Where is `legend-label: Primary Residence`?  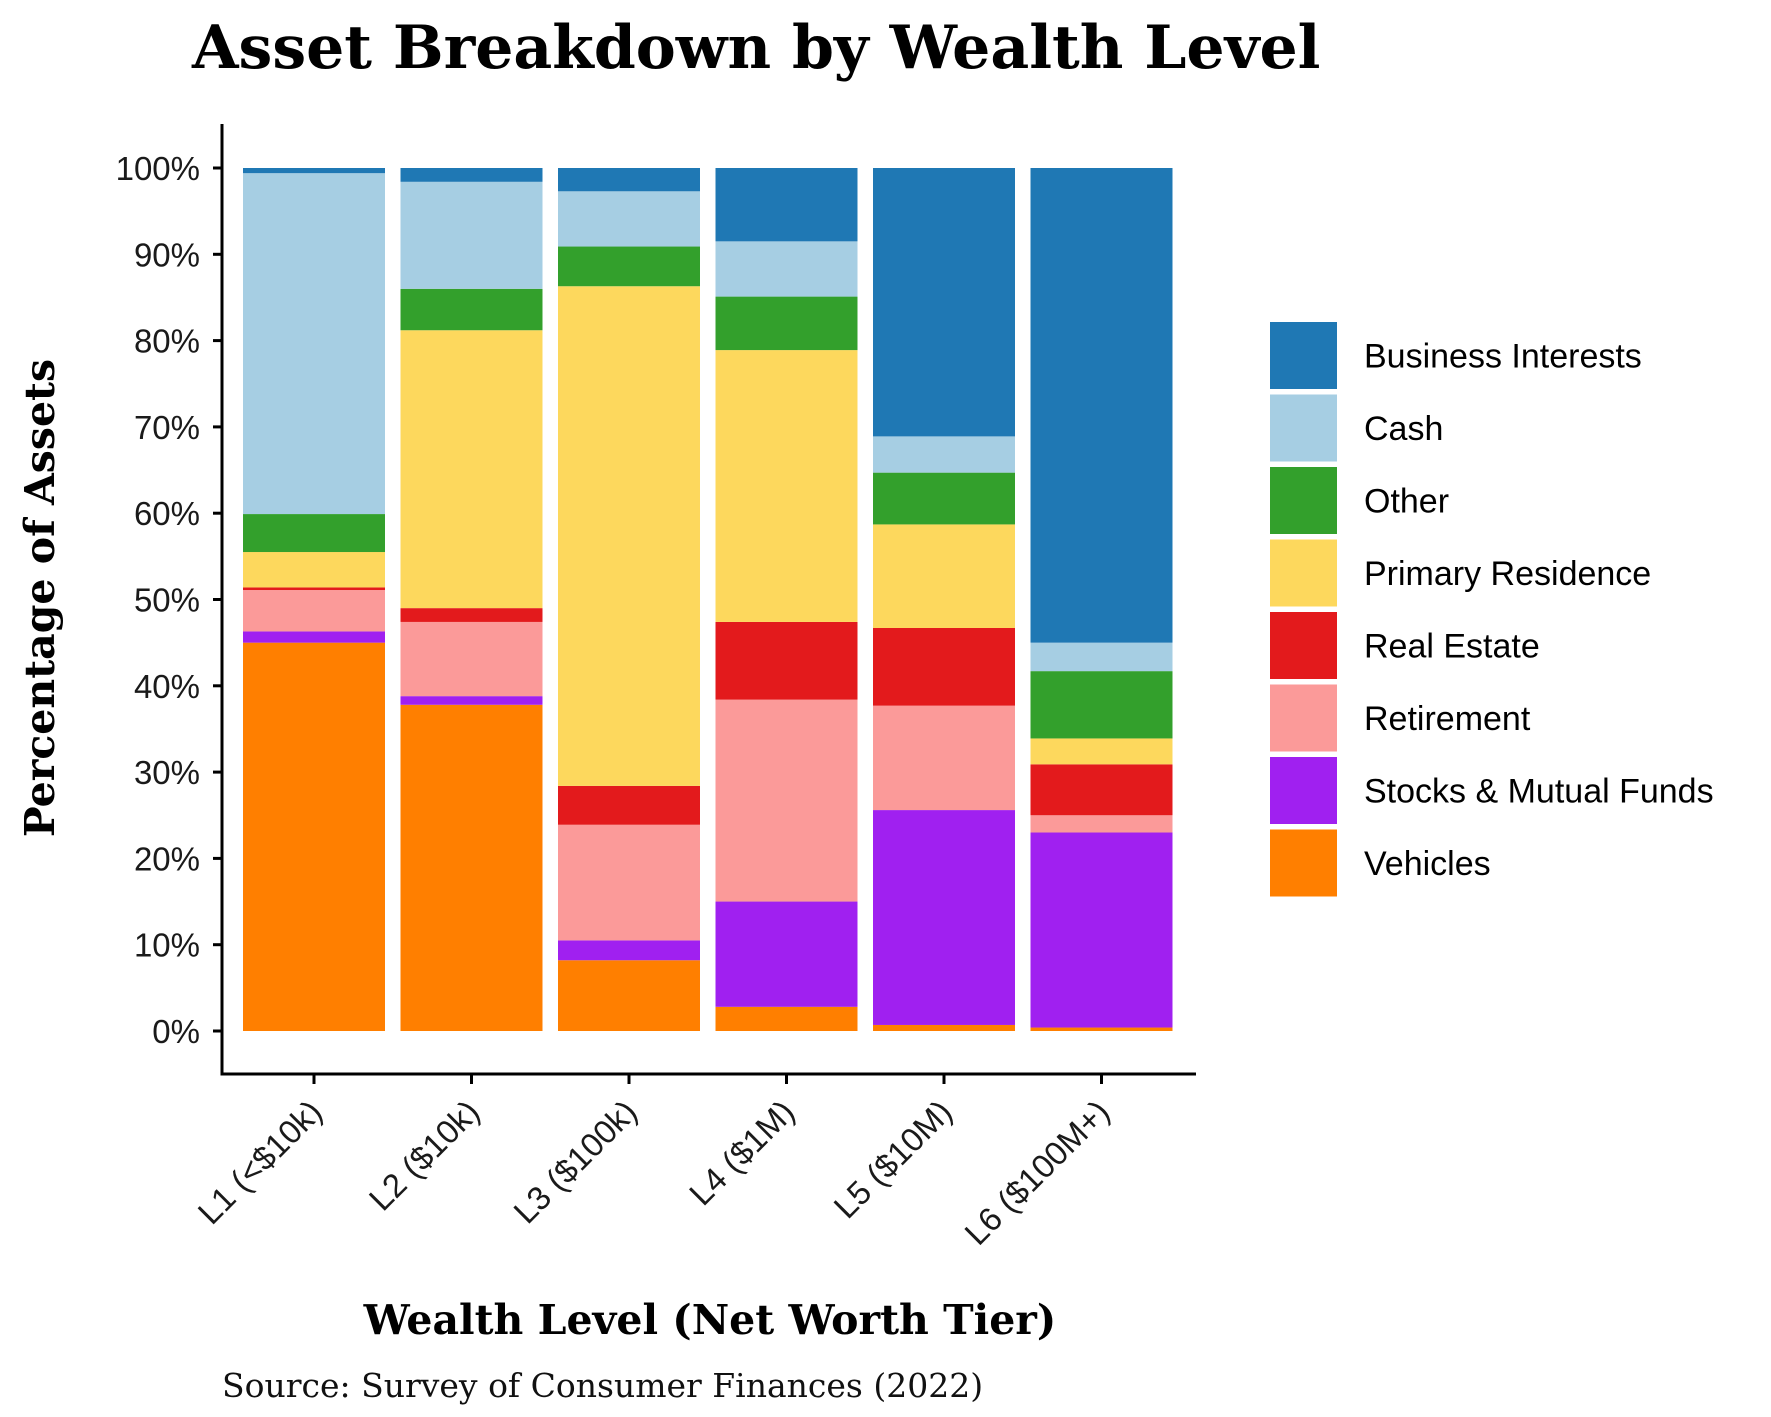 legend-label: Primary Residence is located at coordinates (1507, 574).